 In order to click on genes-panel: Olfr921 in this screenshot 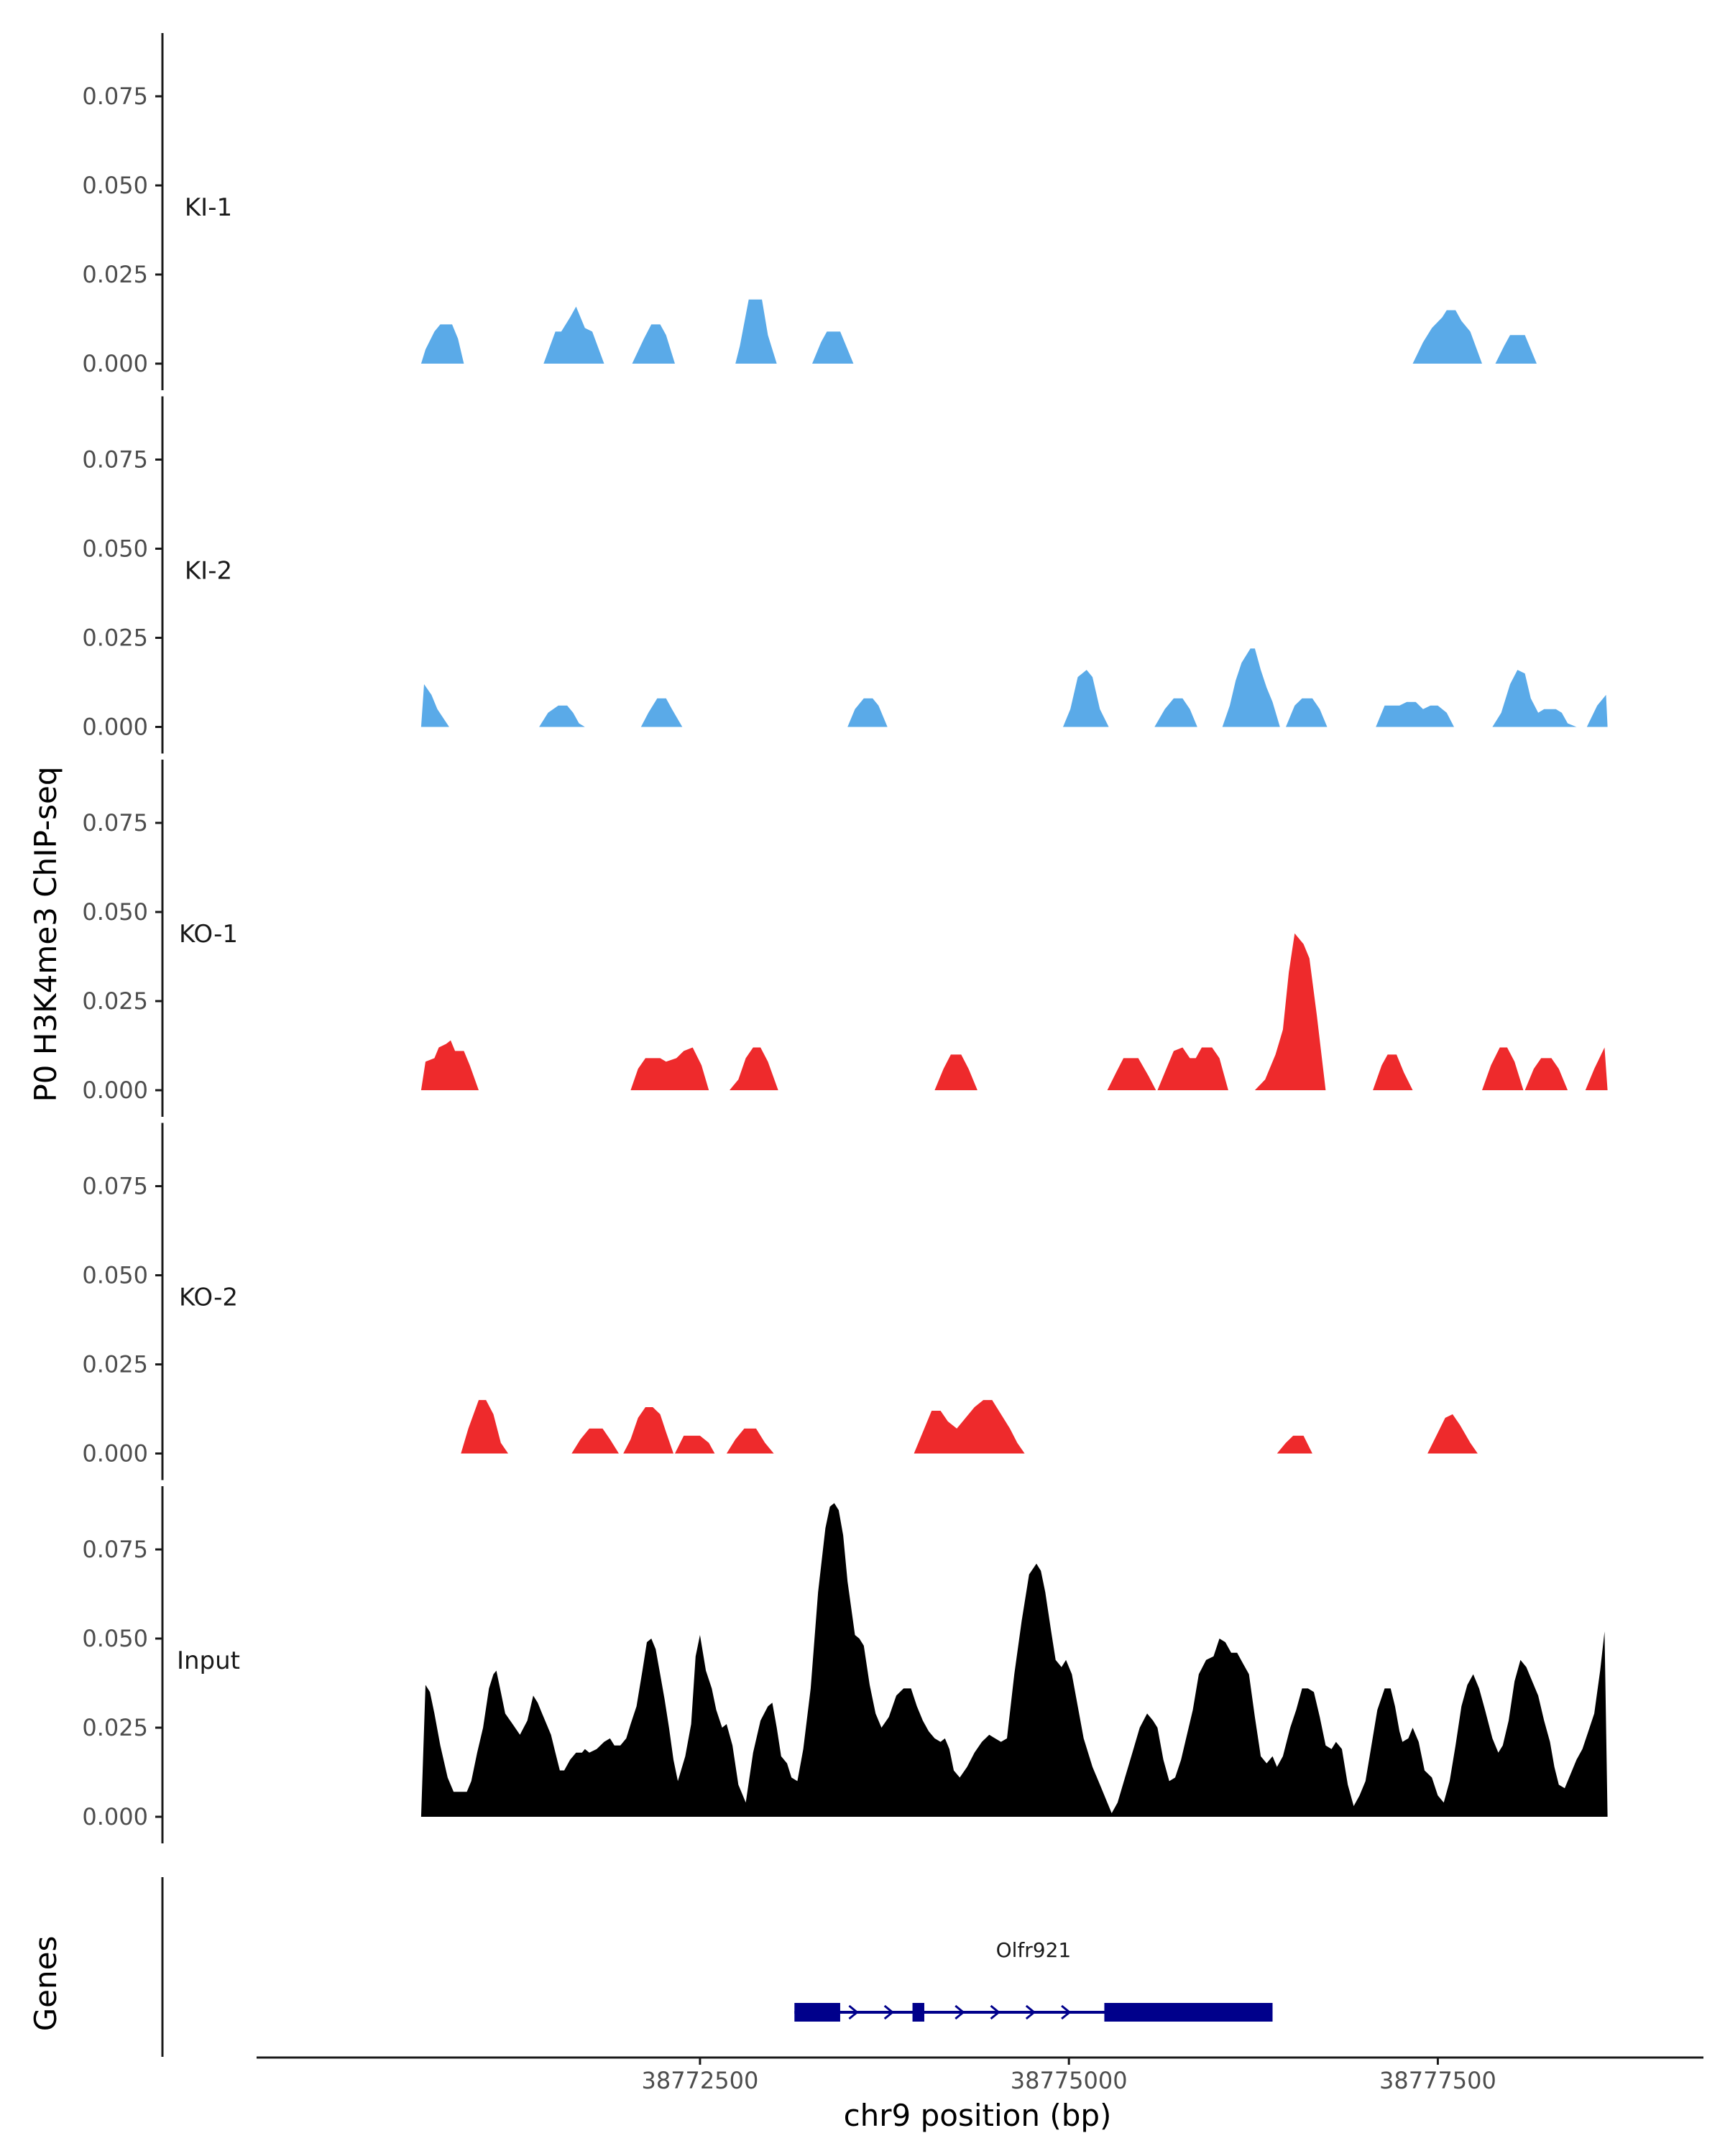, I will do `click(717, 1967)`.